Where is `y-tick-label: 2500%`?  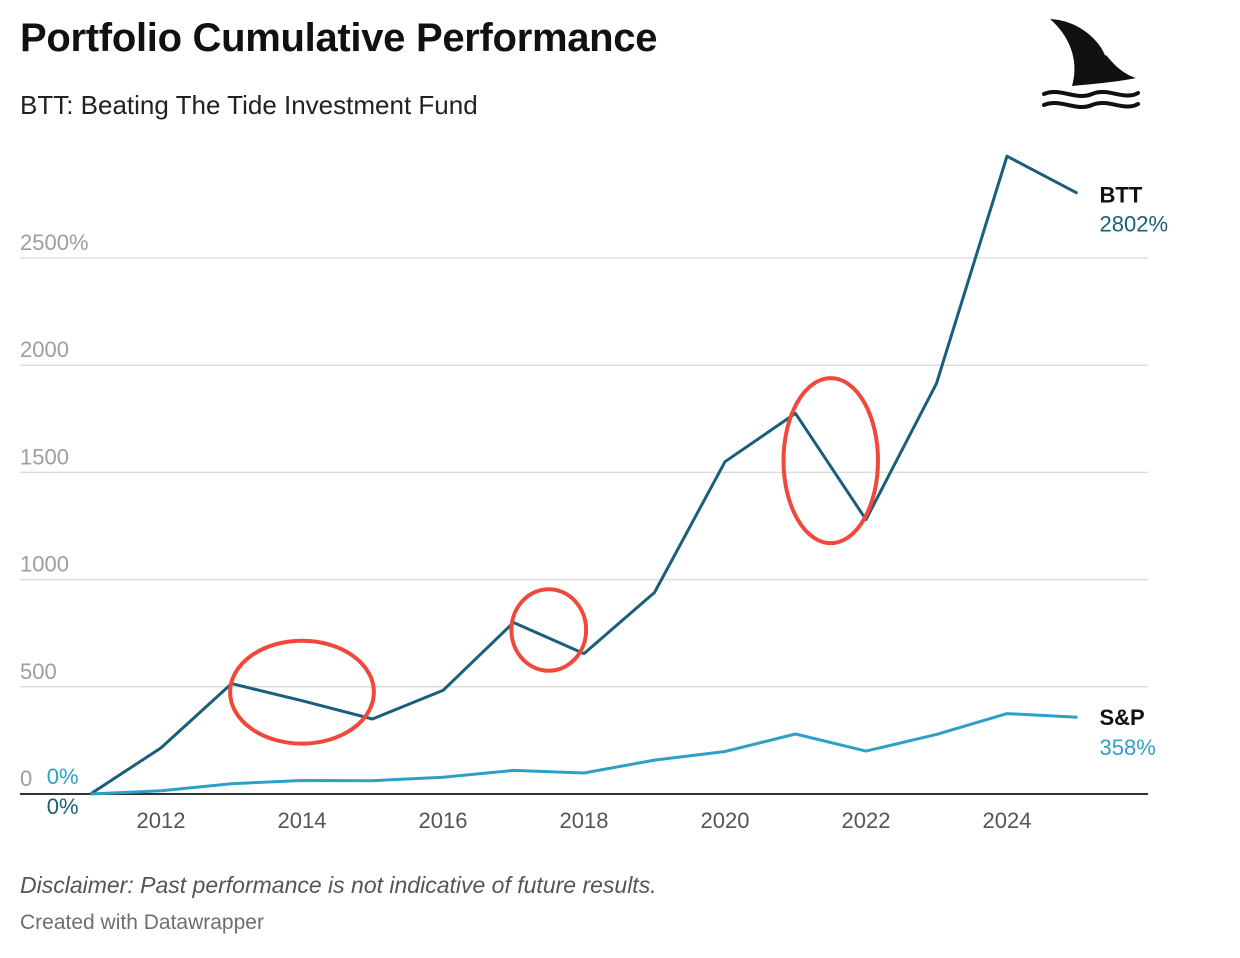
y-tick-label: 2500% is located at coordinates (54, 242).